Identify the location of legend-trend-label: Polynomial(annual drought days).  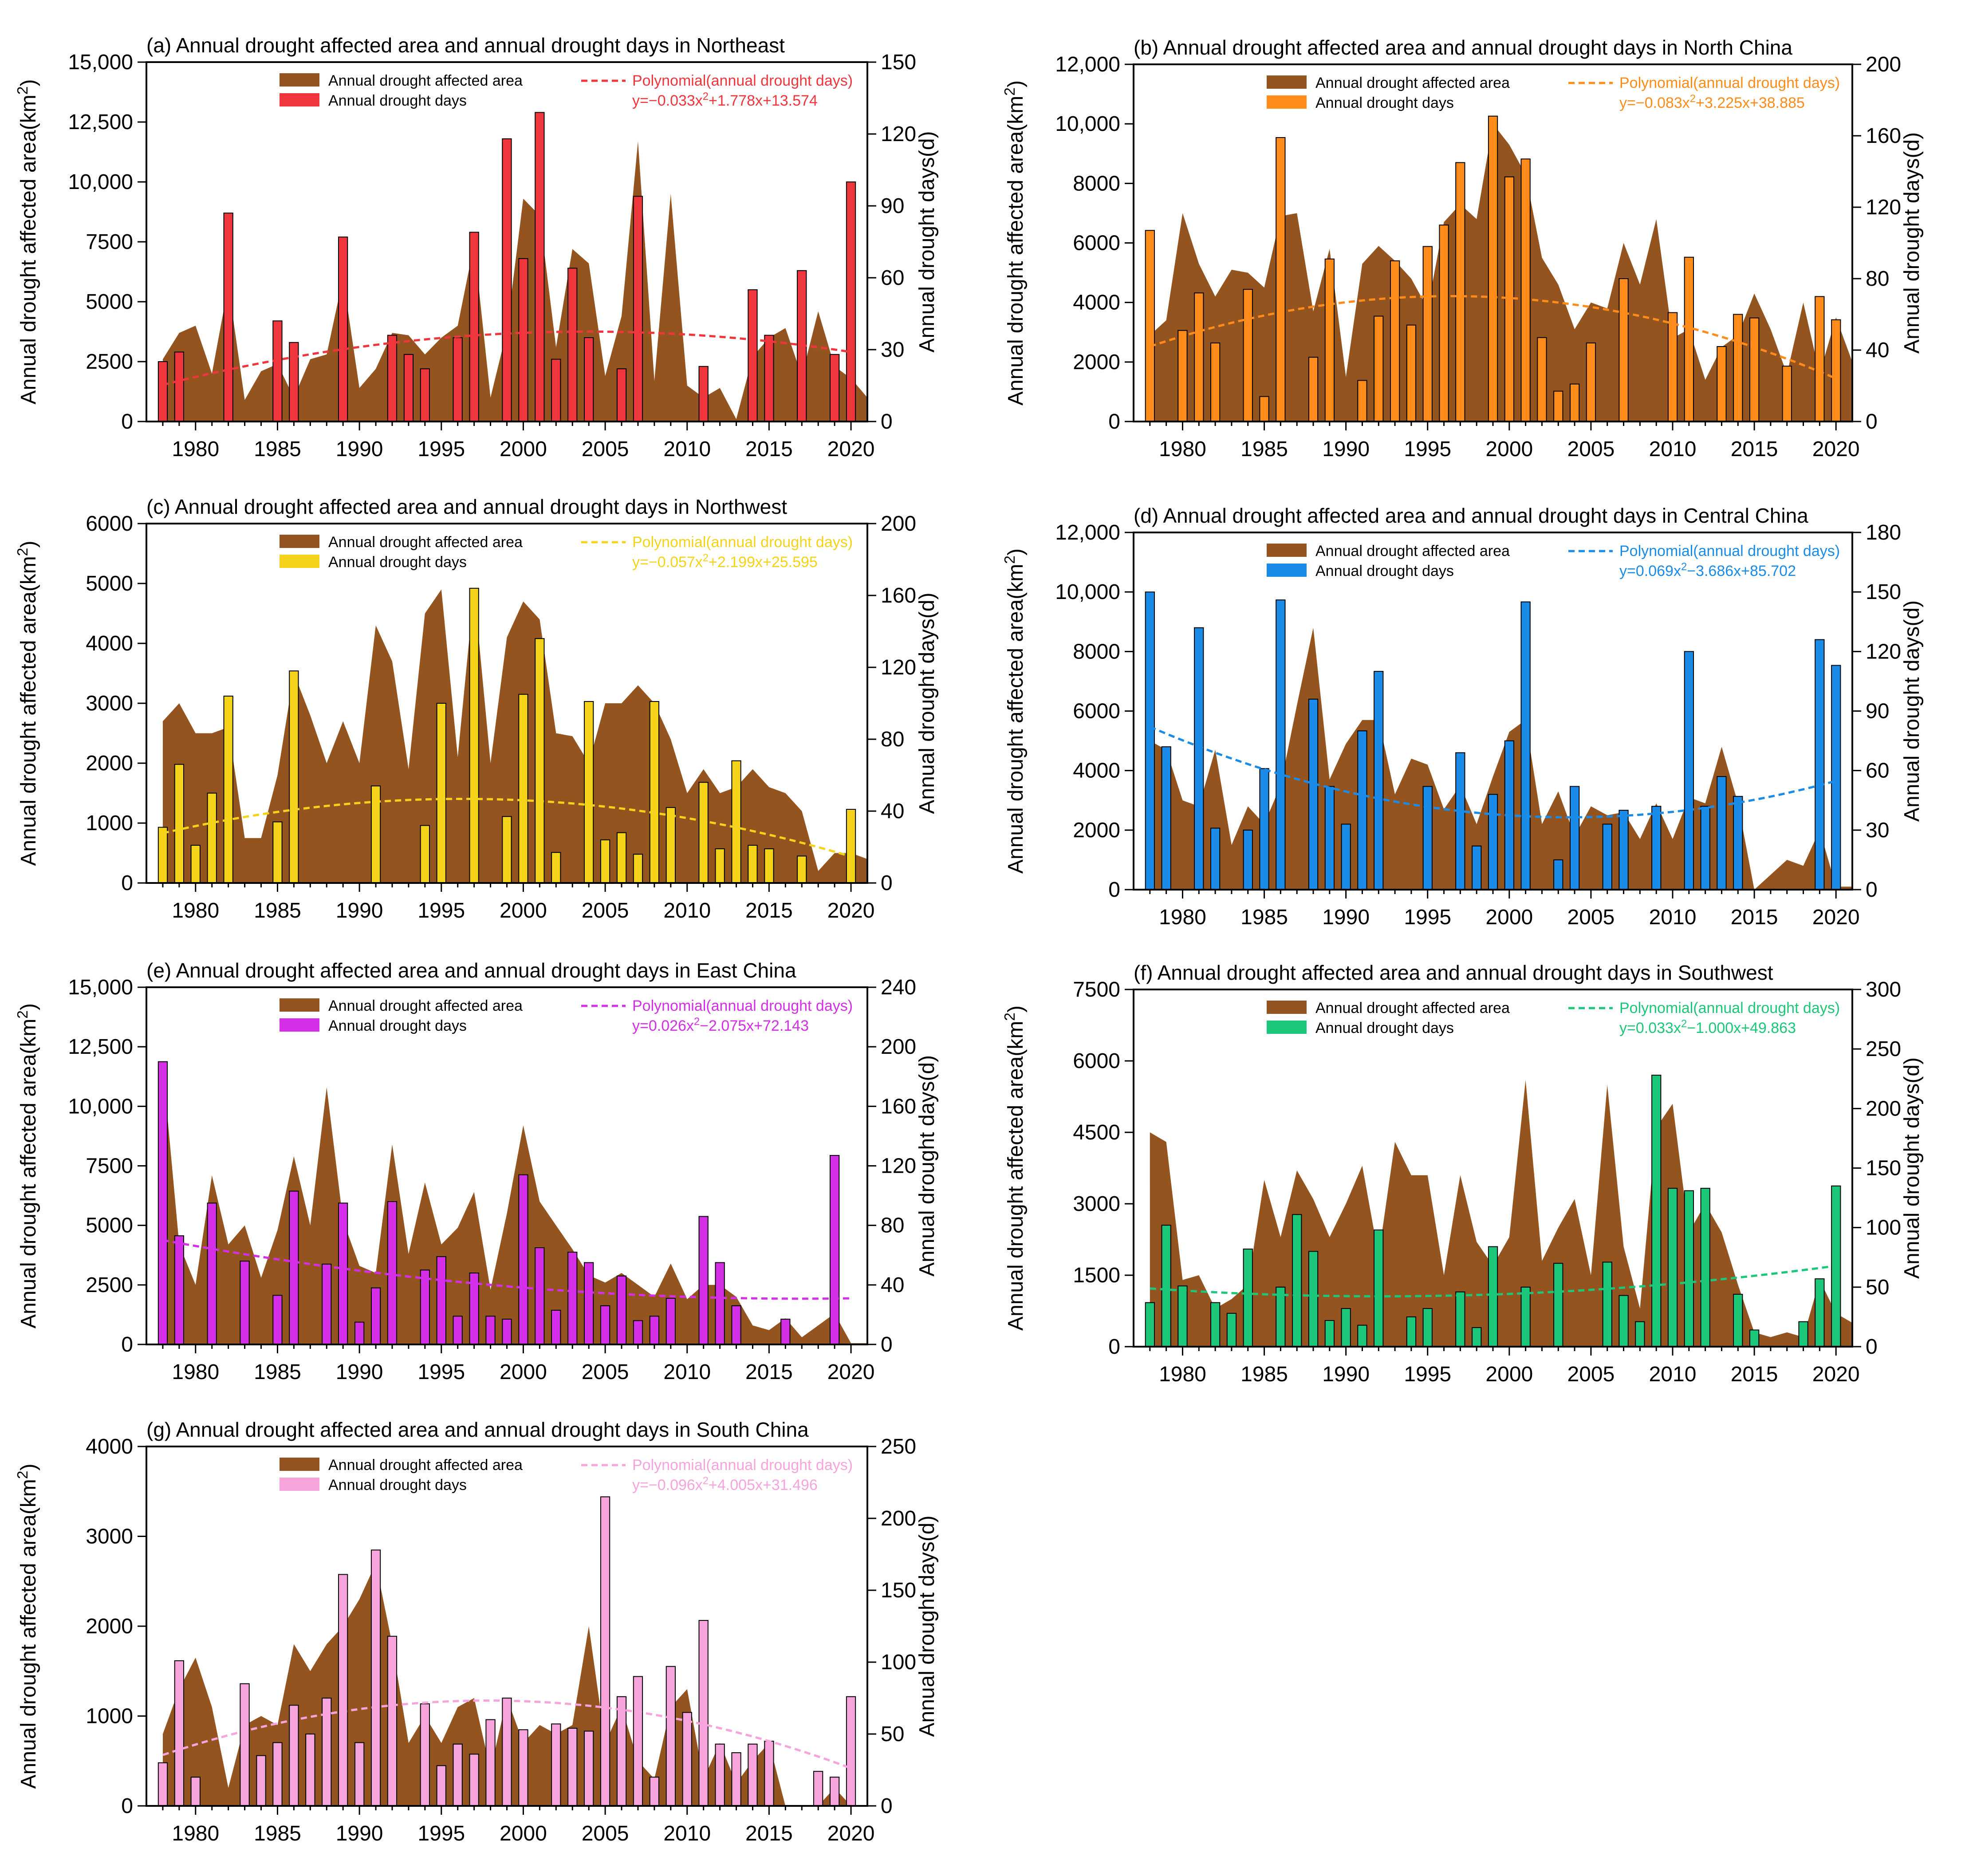
(742, 80).